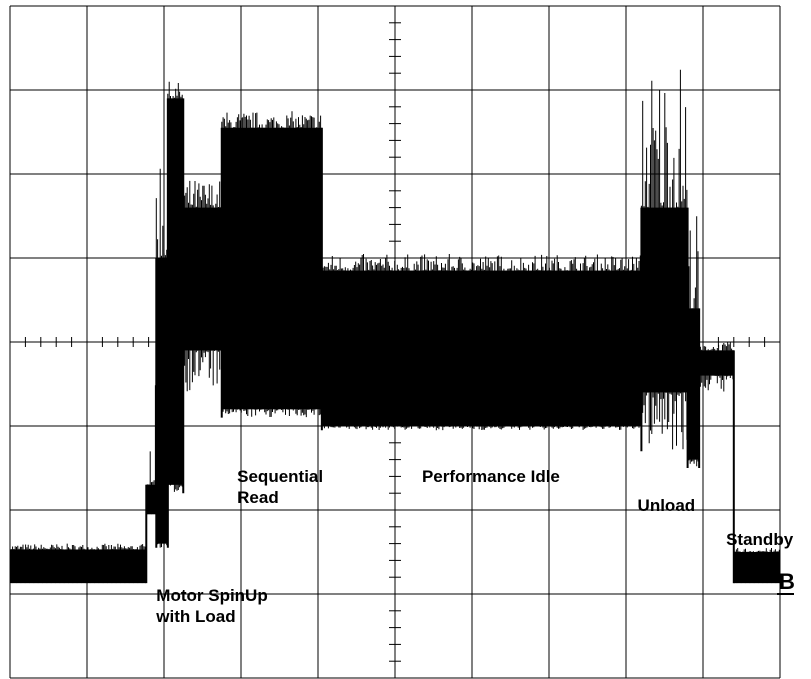 The height and width of the screenshot is (679, 811). I want to click on annotation-line: Standby, so click(760, 539).